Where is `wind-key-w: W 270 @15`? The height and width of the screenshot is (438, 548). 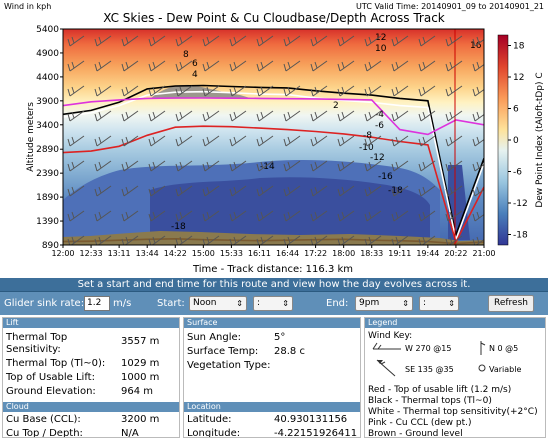 wind-key-w: W 270 @15 is located at coordinates (428, 348).